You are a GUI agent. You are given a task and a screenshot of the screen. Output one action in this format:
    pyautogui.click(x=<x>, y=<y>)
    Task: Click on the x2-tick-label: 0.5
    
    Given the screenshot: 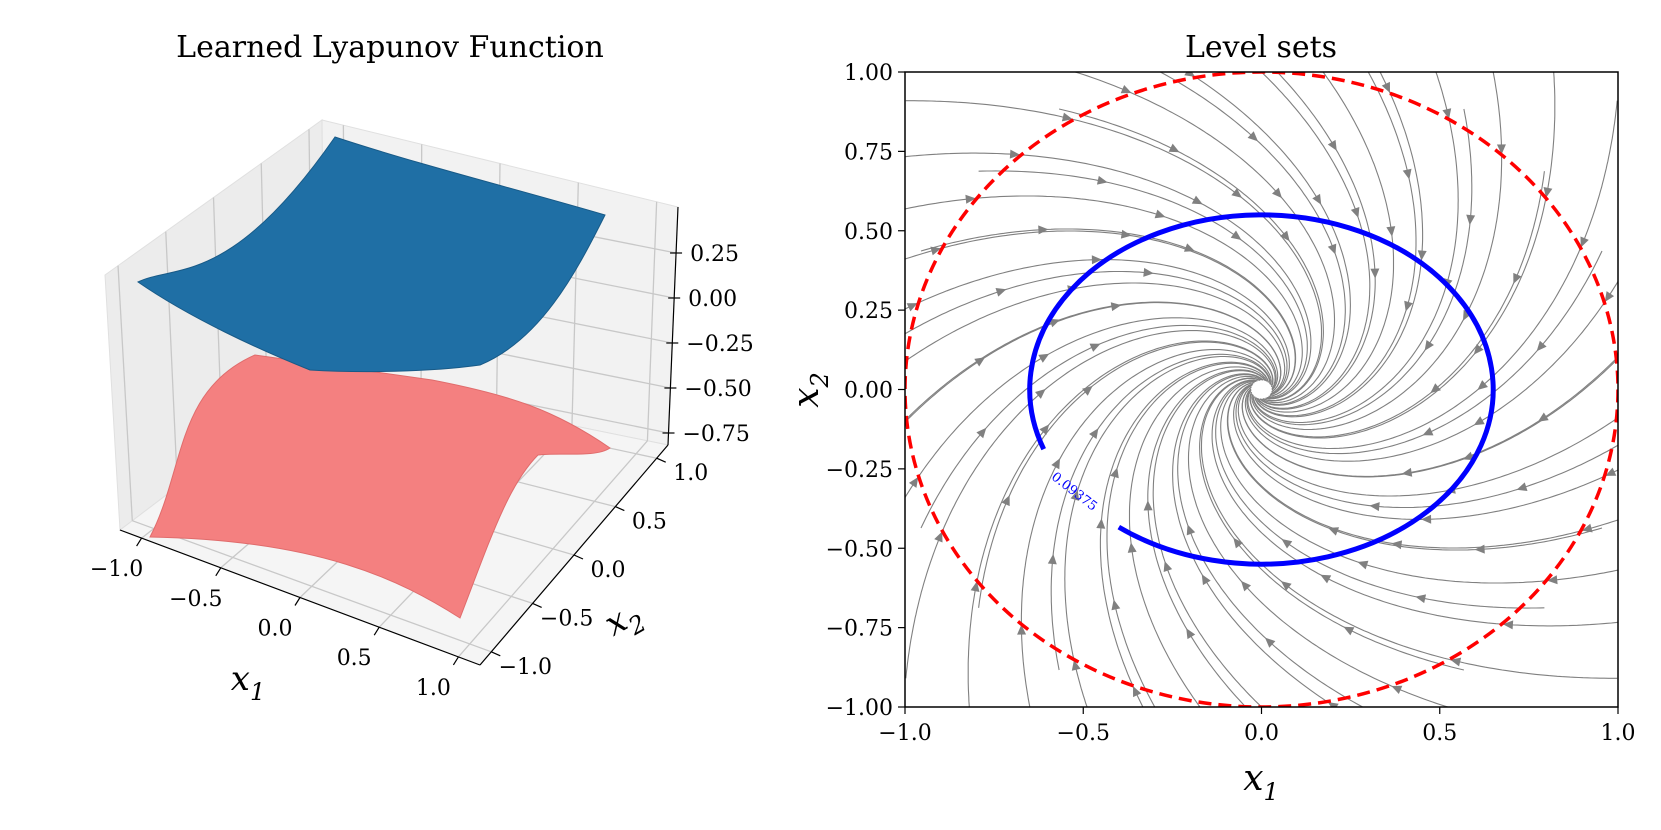 What is the action you would take?
    pyautogui.click(x=649, y=522)
    